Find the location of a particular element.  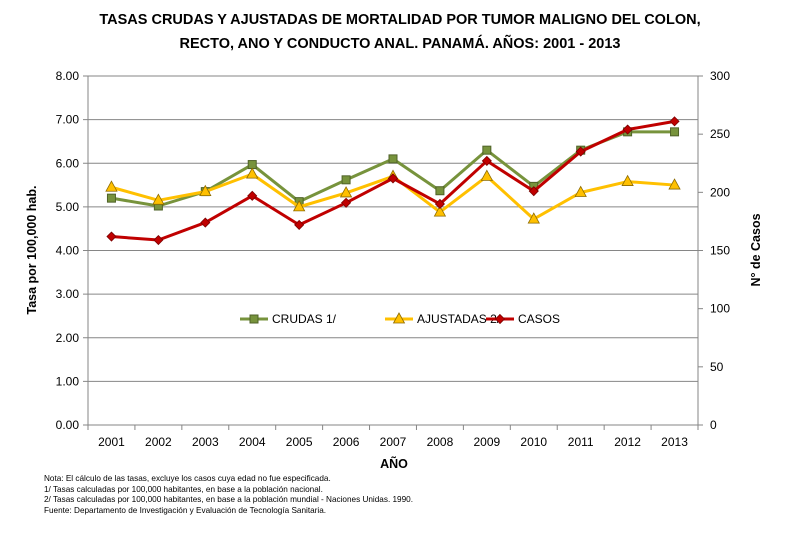

x-tick-label: 2001 is located at coordinates (111, 442).